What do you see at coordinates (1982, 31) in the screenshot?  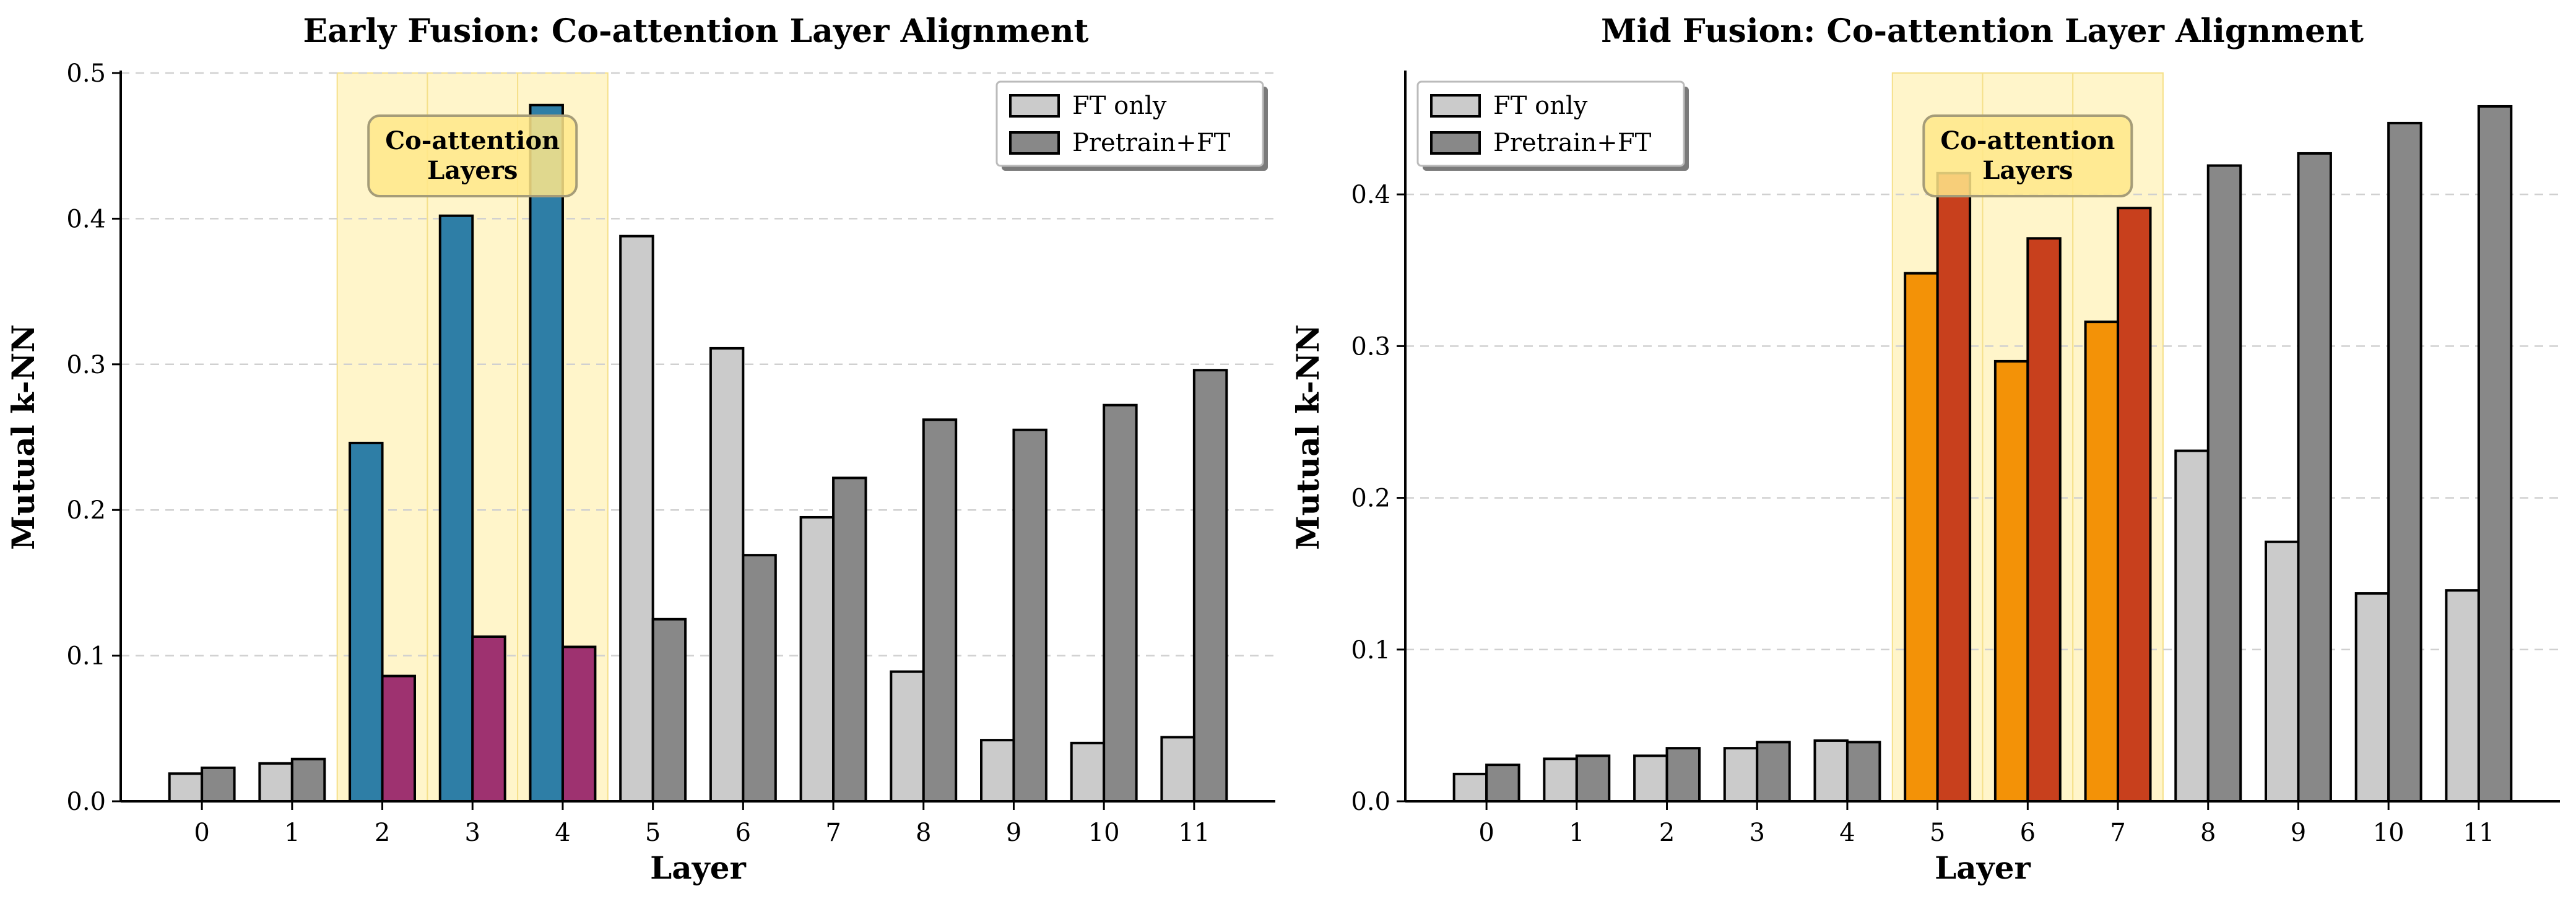 I see `chart-title: Mid Fusion: Co-attention Layer Alignment` at bounding box center [1982, 31].